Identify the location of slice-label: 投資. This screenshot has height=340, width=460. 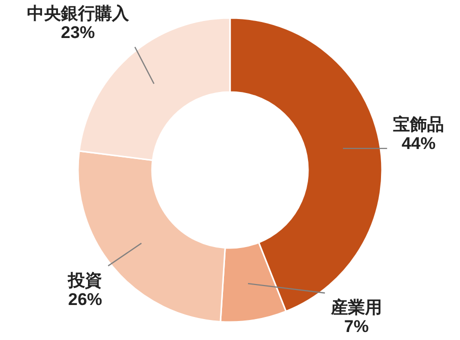
(84, 280).